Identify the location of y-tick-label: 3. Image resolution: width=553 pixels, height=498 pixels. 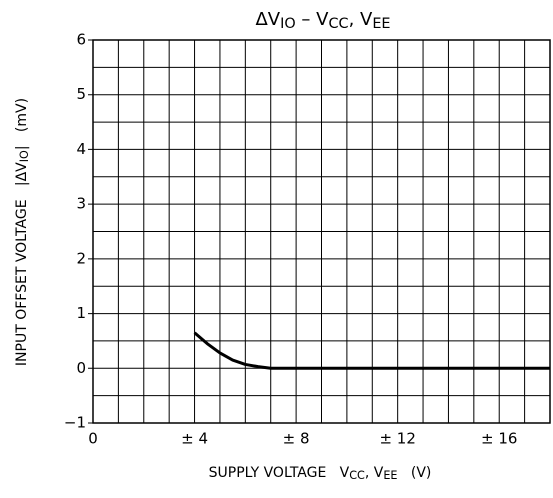
(81, 204).